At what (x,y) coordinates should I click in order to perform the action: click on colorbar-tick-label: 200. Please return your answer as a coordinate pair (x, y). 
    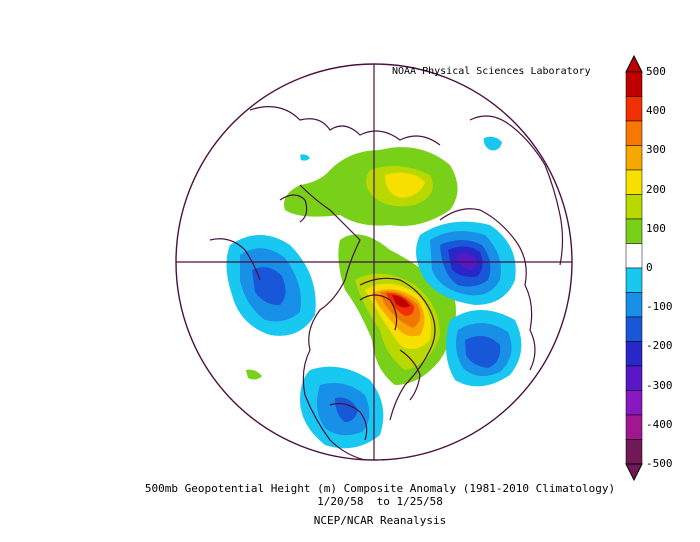
    Looking at the image, I should click on (656, 189).